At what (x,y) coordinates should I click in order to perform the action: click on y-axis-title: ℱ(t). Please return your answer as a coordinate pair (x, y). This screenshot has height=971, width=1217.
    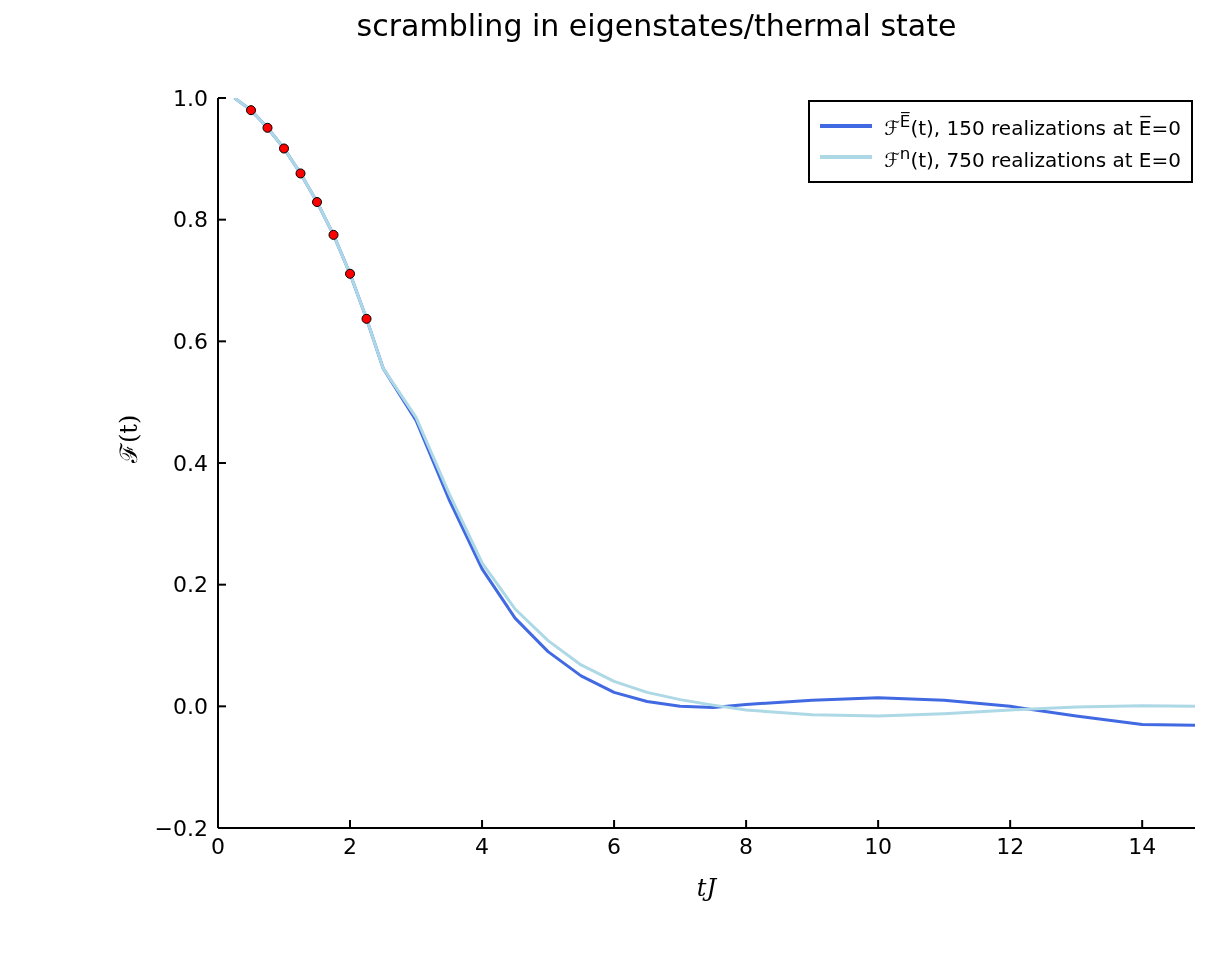
    Looking at the image, I should click on (128, 439).